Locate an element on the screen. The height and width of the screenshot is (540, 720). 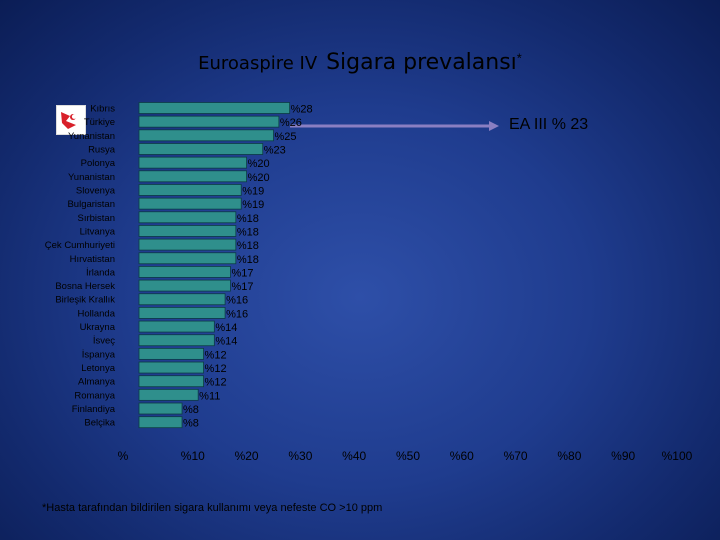
bar-value-label: %25 is located at coordinates (286, 137).